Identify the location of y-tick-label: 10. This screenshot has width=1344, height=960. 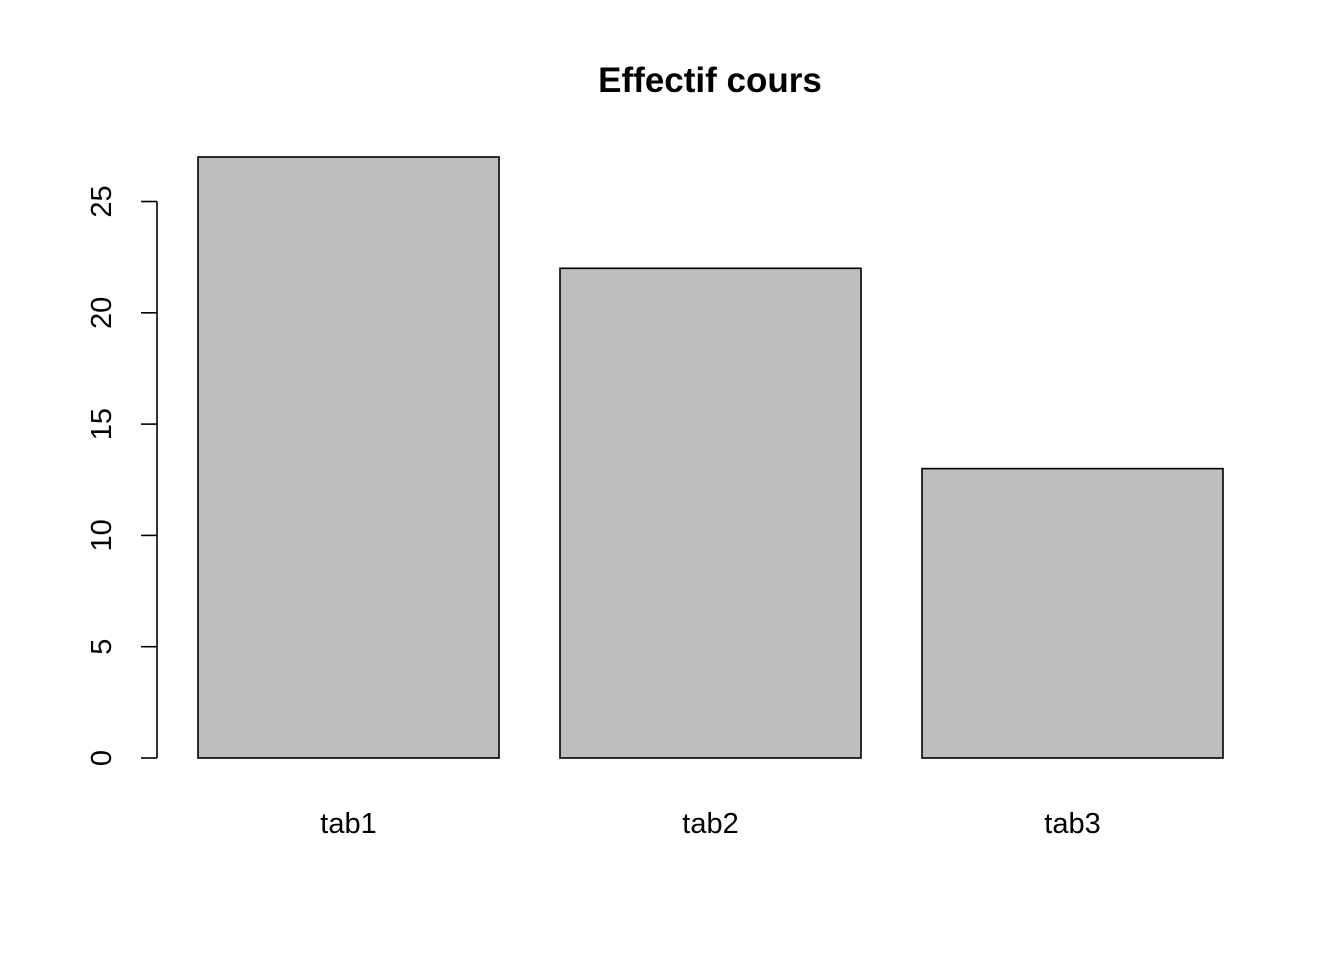
(102, 535).